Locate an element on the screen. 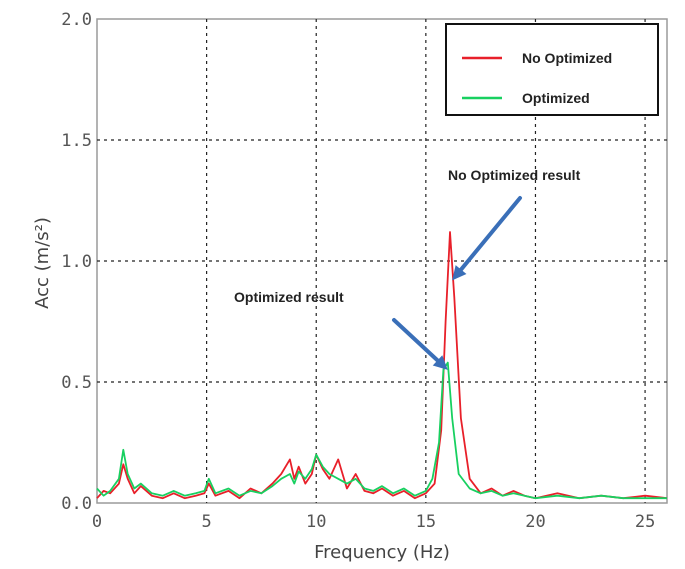  annotation-arrows is located at coordinates (457, 283).